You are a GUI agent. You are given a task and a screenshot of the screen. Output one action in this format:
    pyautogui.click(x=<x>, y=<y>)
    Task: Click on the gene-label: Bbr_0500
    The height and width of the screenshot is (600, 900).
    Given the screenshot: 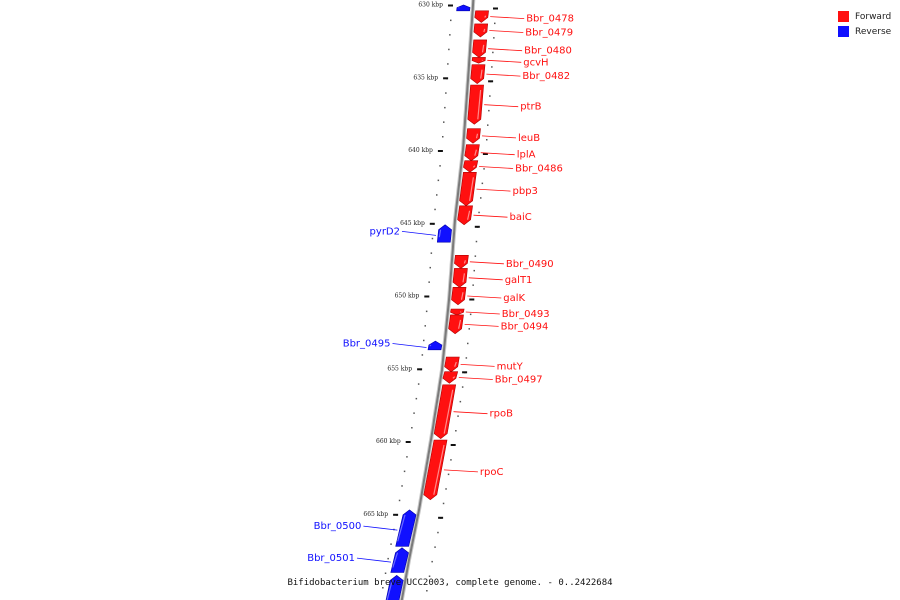 What is the action you would take?
    pyautogui.click(x=338, y=526)
    